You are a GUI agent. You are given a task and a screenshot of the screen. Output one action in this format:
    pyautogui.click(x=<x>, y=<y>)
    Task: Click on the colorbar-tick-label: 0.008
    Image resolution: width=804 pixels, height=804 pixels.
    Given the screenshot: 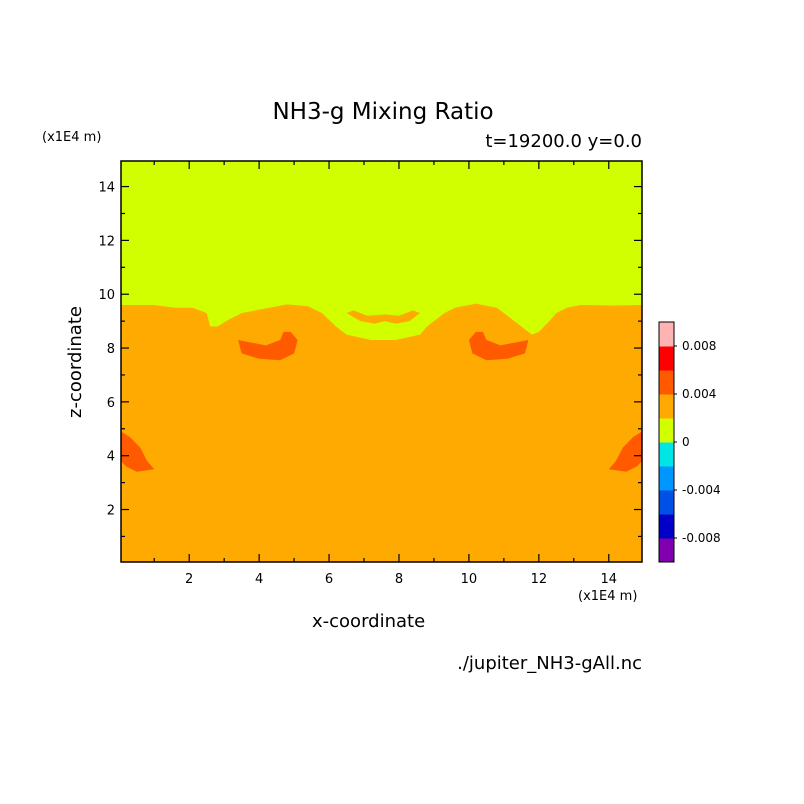 What is the action you would take?
    pyautogui.click(x=699, y=346)
    